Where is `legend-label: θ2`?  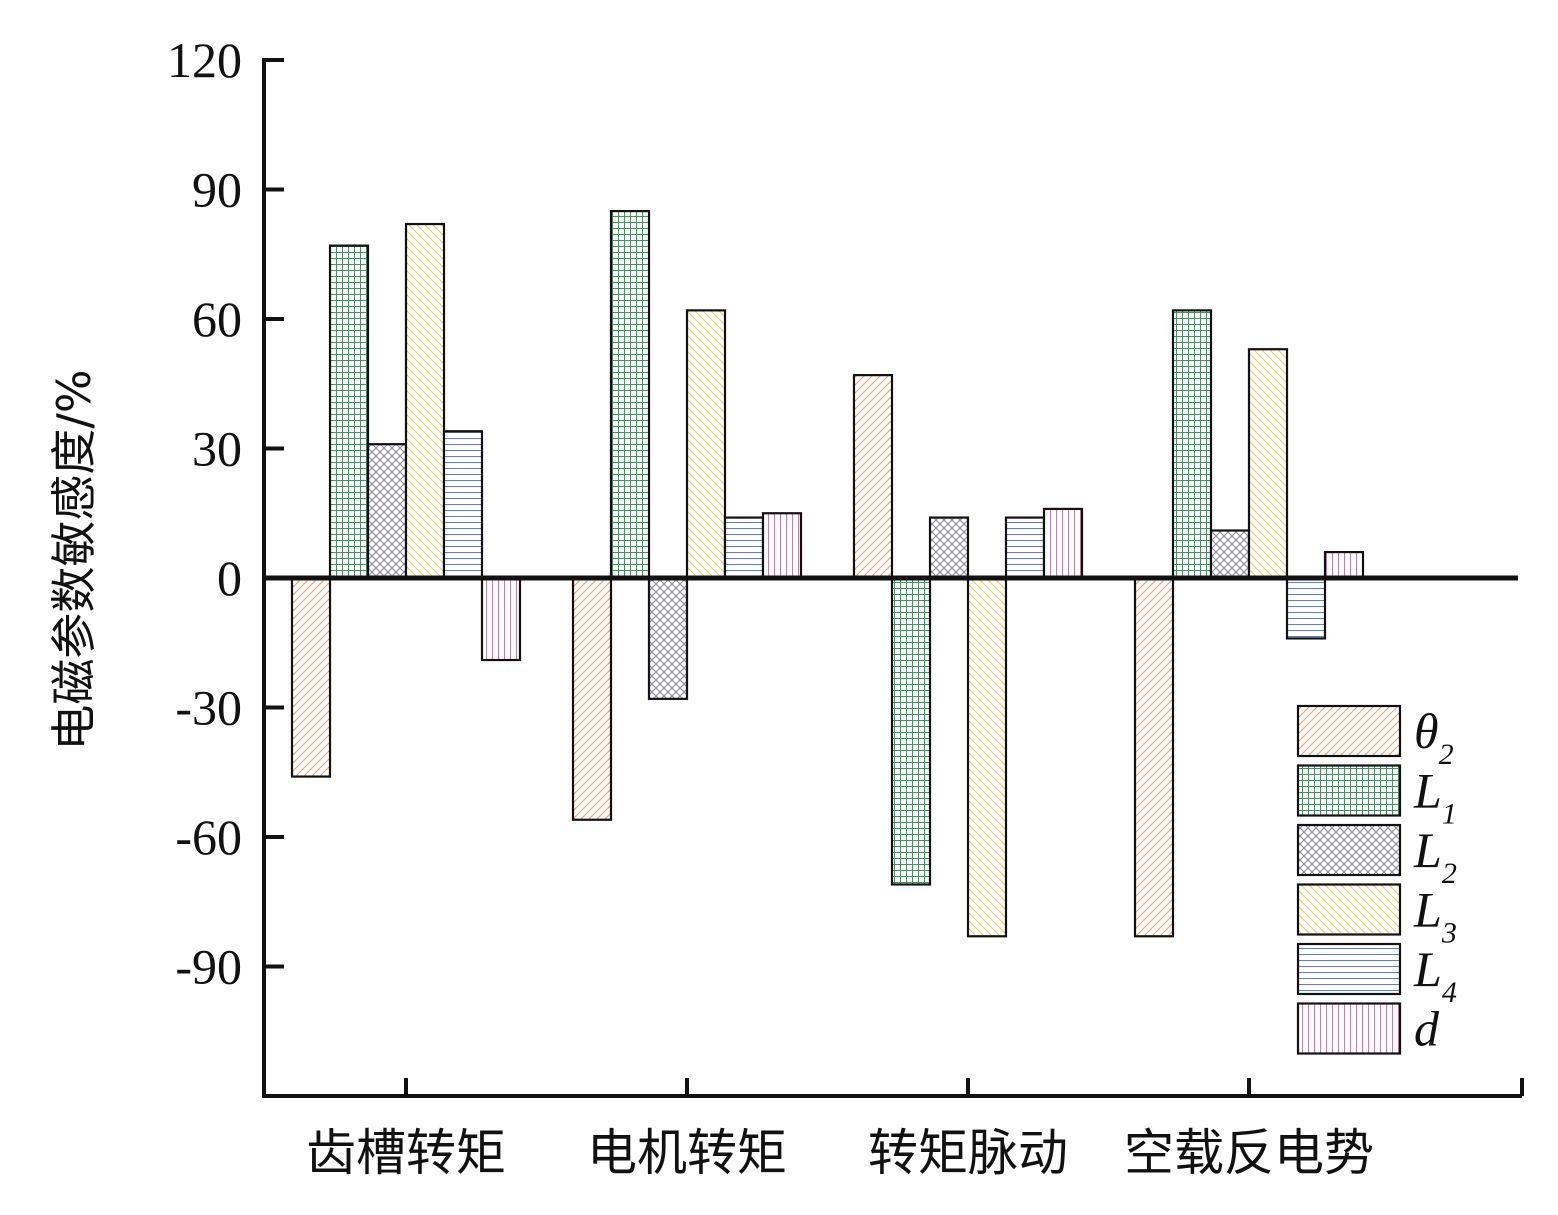
legend-label: θ2 is located at coordinates (1434, 737).